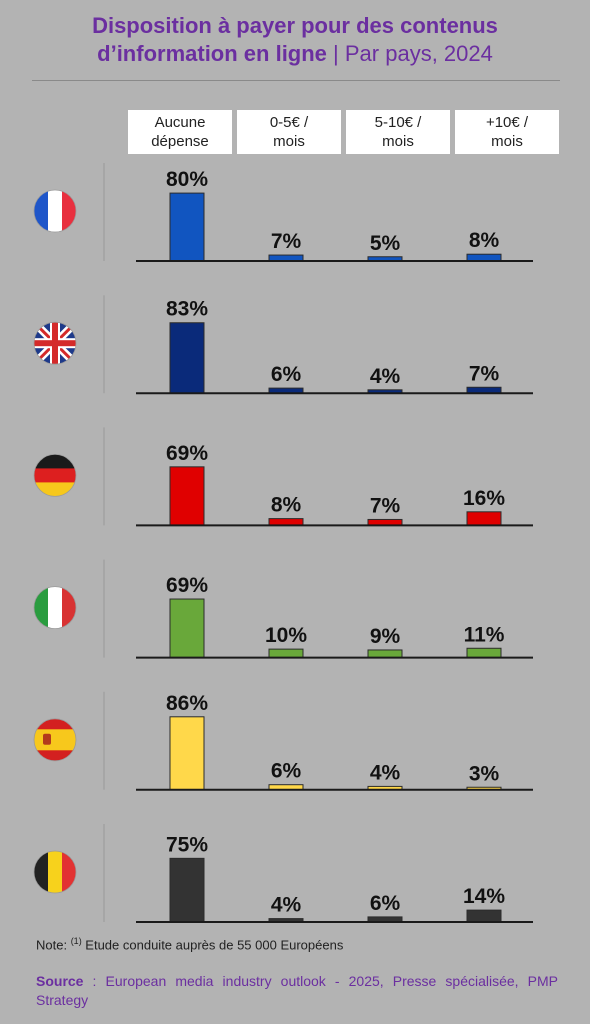  I want to click on column-header-2: 0-5€ / mois, so click(289, 132).